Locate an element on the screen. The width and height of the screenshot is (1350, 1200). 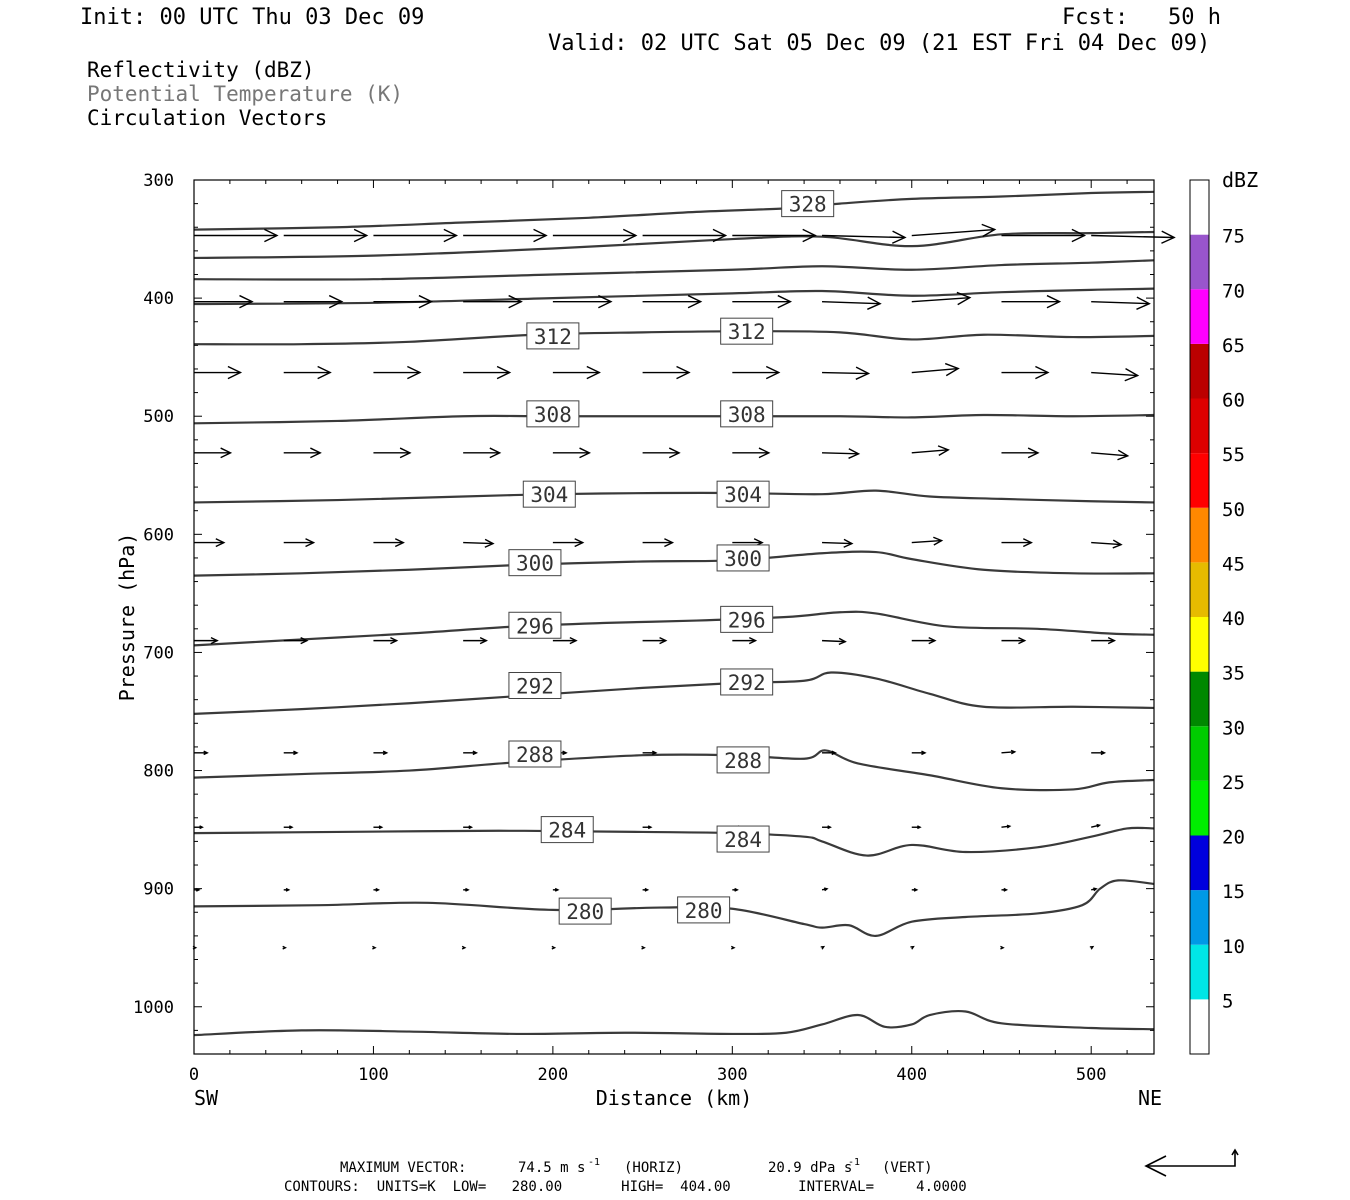
svg-text: 328 is located at coordinates (808, 205).